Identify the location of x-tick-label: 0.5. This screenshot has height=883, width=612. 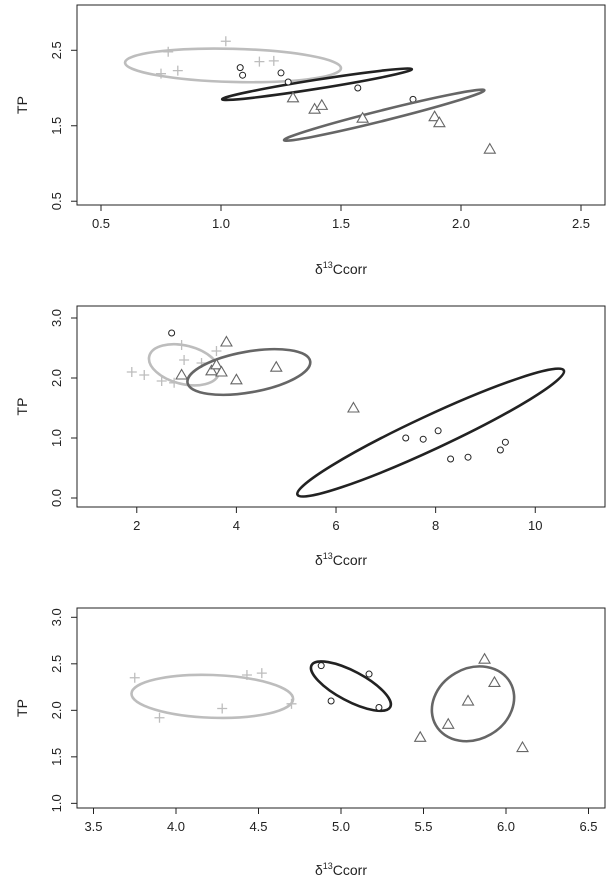
(101, 223).